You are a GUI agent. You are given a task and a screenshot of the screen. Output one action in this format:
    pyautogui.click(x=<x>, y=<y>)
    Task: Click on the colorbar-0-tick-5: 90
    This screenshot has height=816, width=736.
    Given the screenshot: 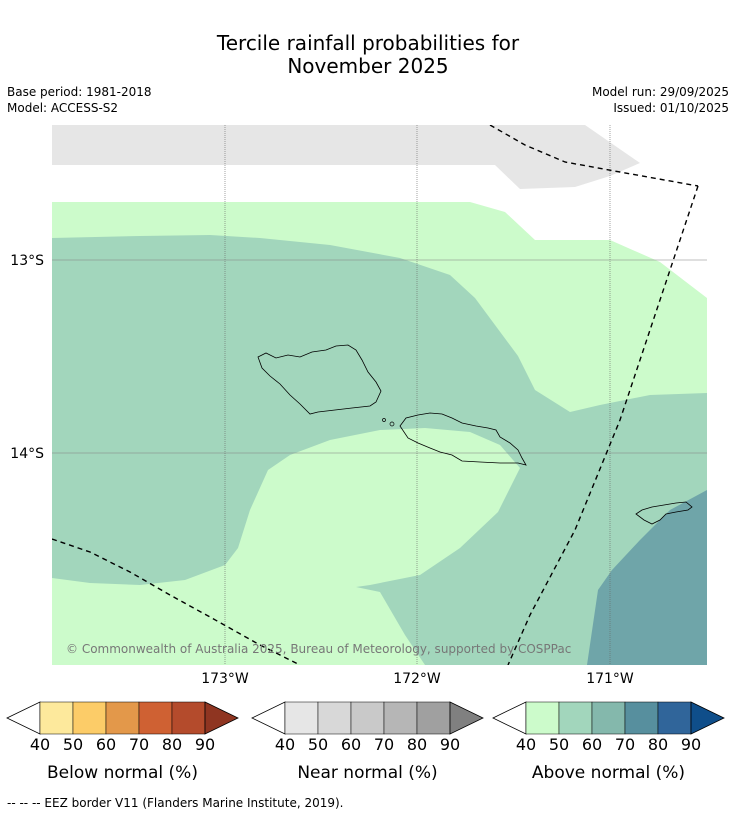 What is the action you would take?
    pyautogui.click(x=205, y=744)
    